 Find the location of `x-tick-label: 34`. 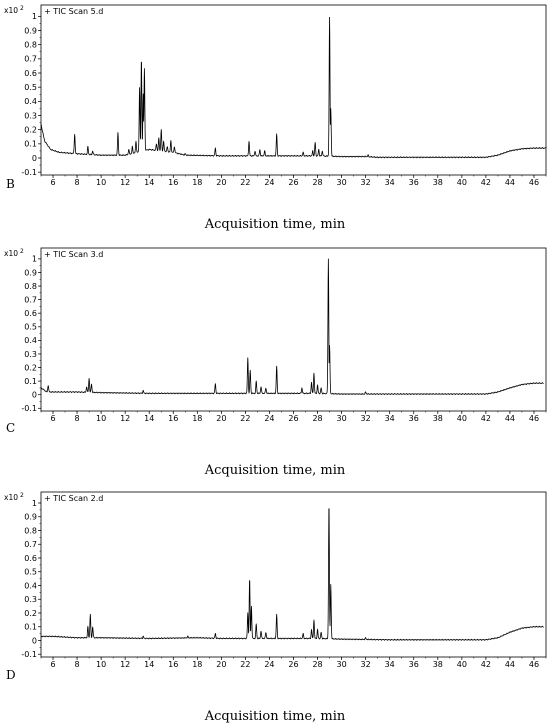

x-tick-label: 34 is located at coordinates (390, 182).